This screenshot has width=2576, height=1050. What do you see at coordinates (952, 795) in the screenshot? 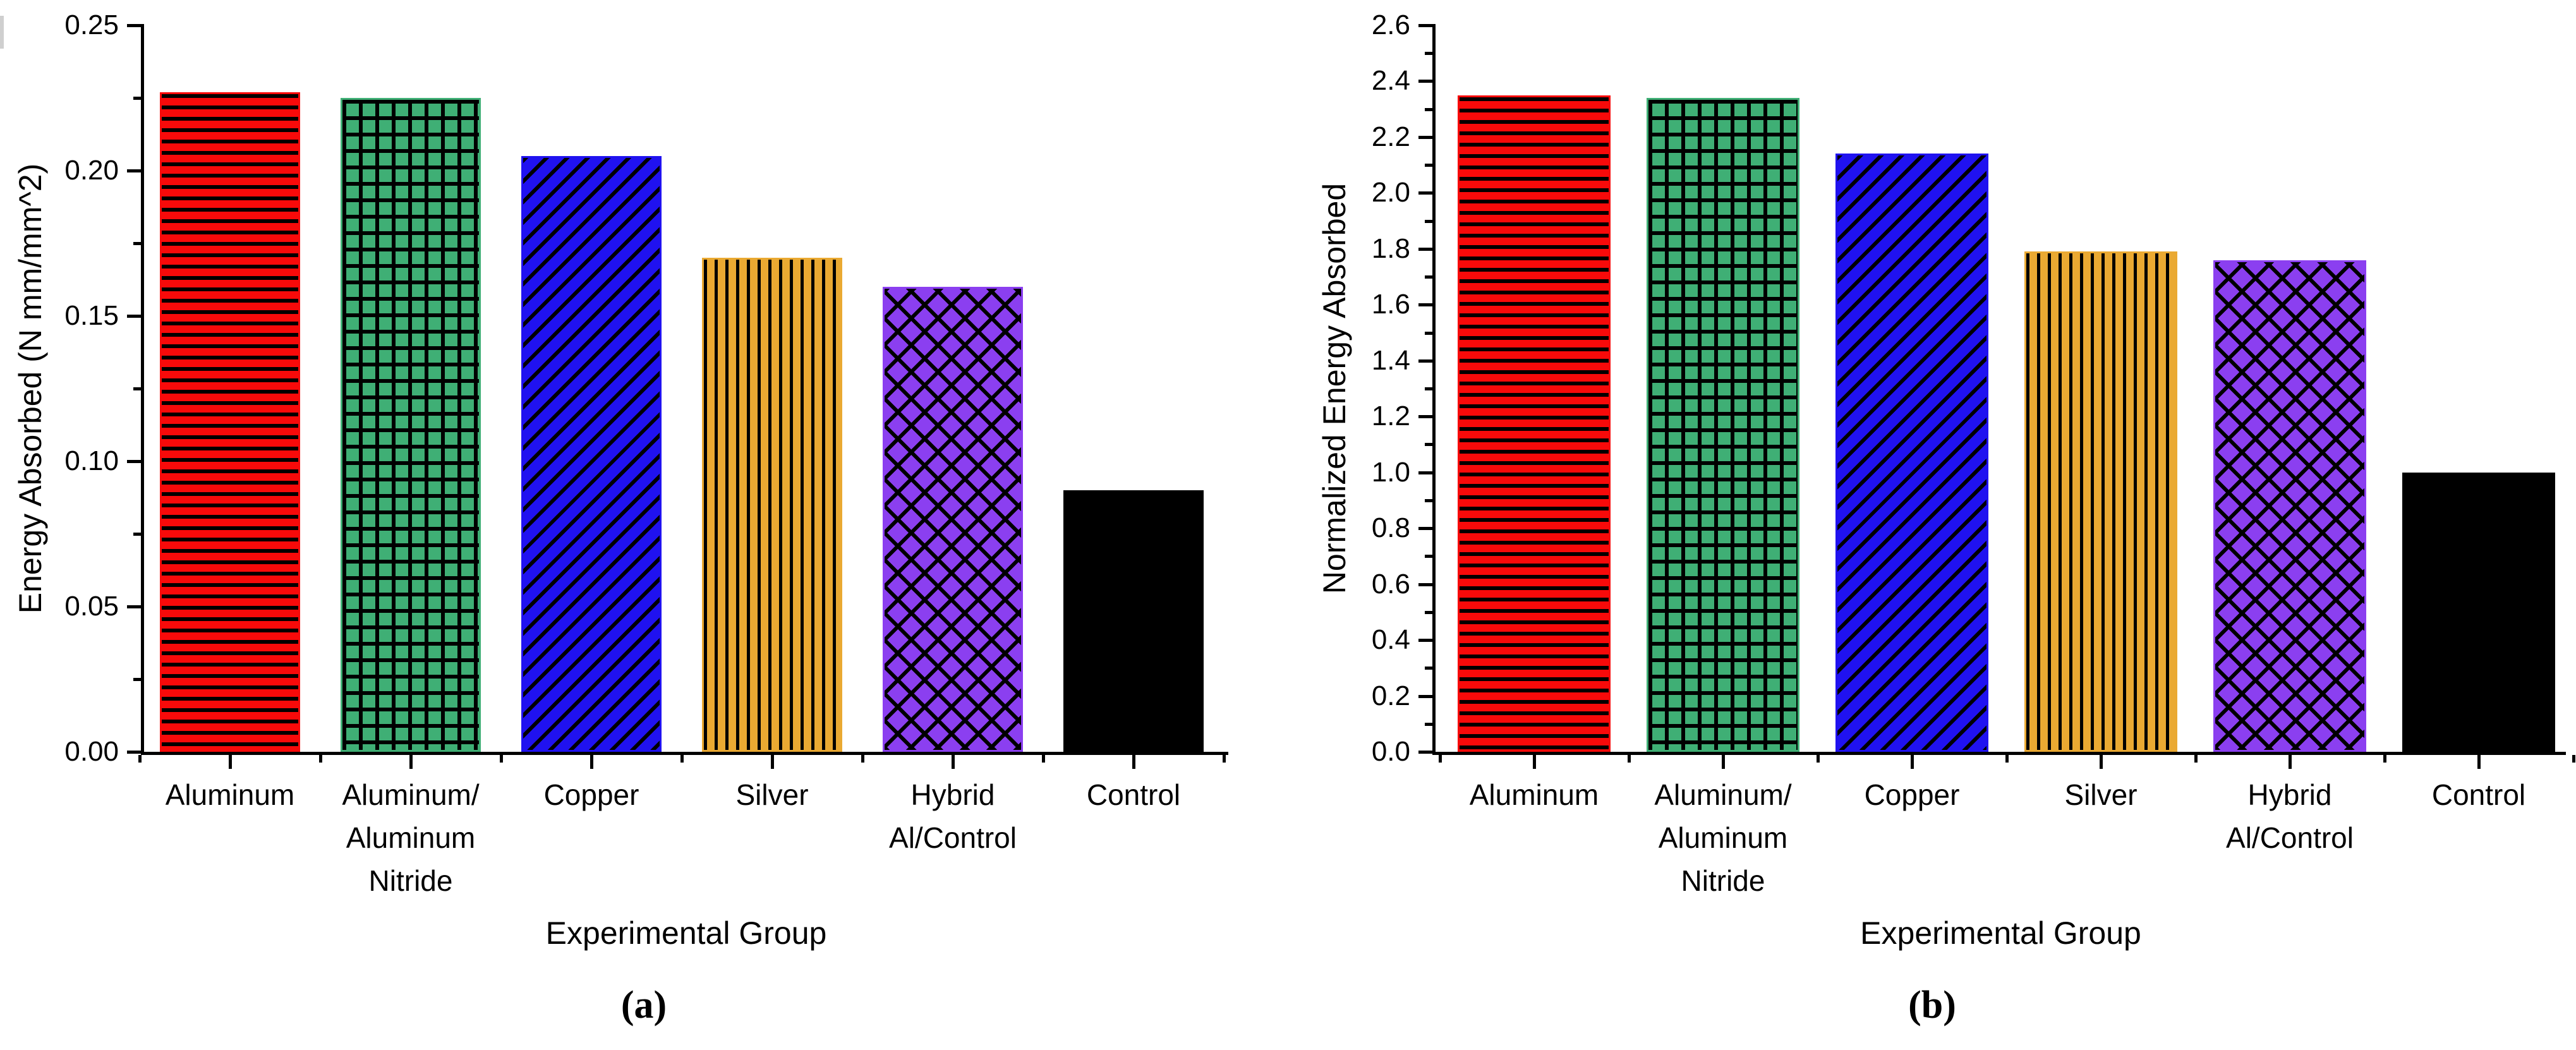
I see `x-category-label-line: Hybrid` at bounding box center [952, 795].